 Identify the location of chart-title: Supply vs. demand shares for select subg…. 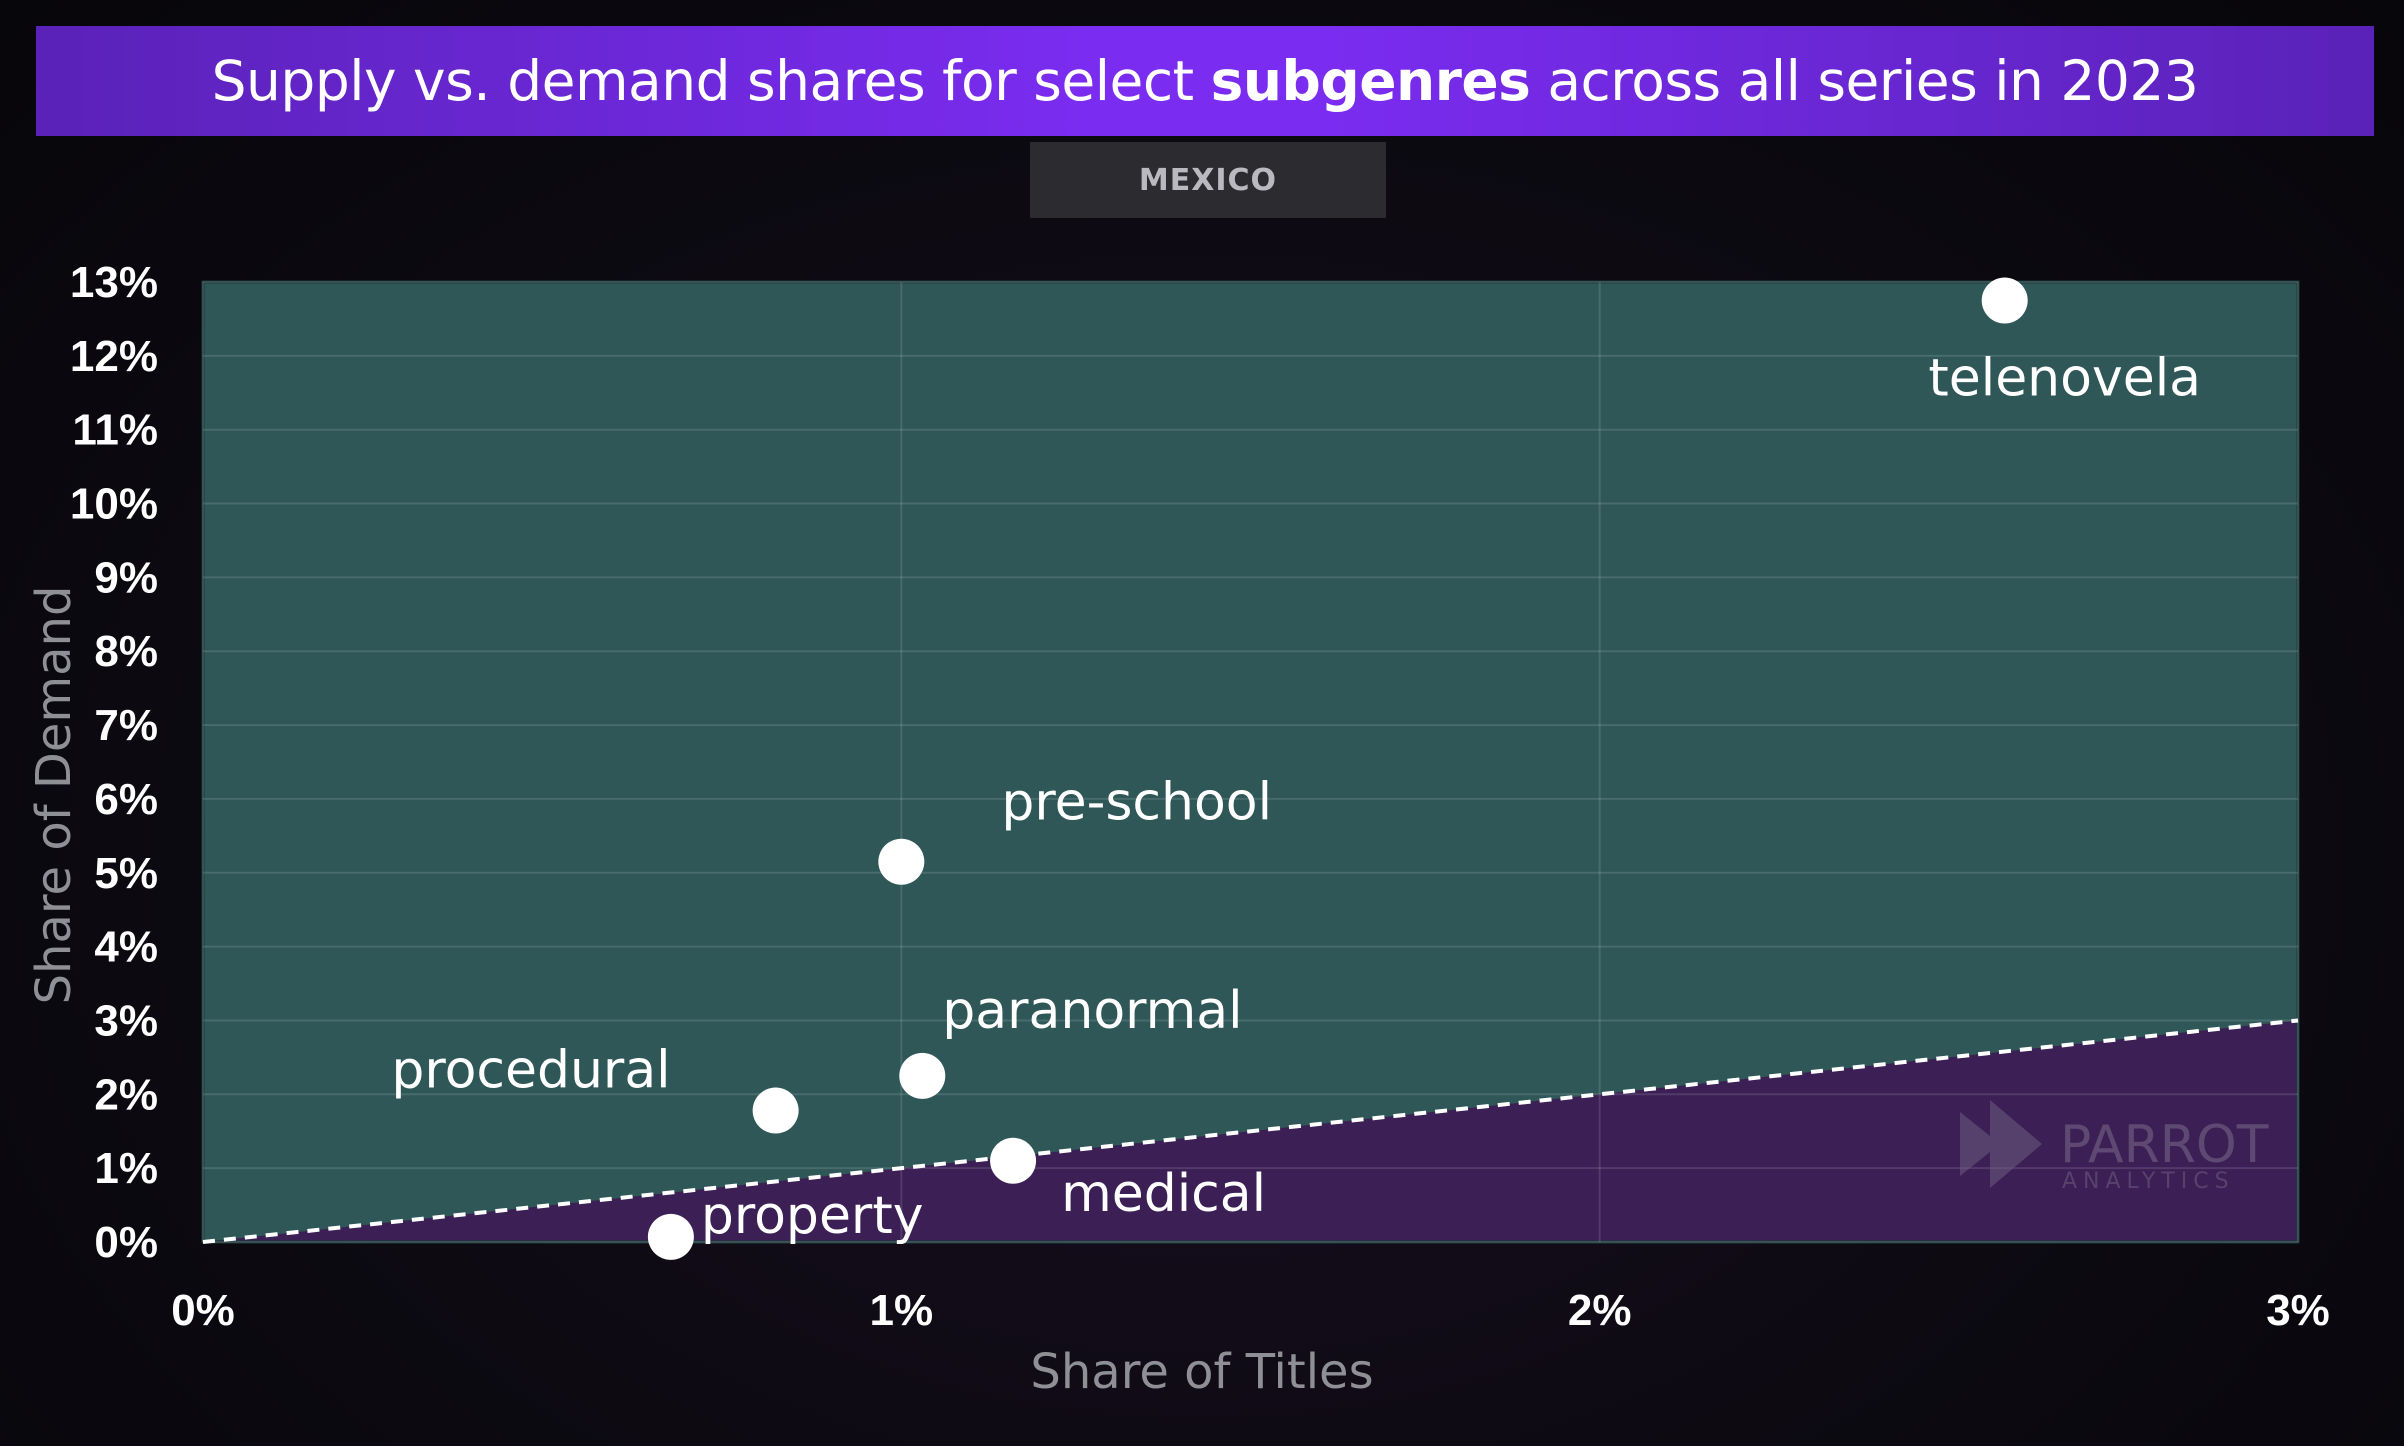
(1205, 81).